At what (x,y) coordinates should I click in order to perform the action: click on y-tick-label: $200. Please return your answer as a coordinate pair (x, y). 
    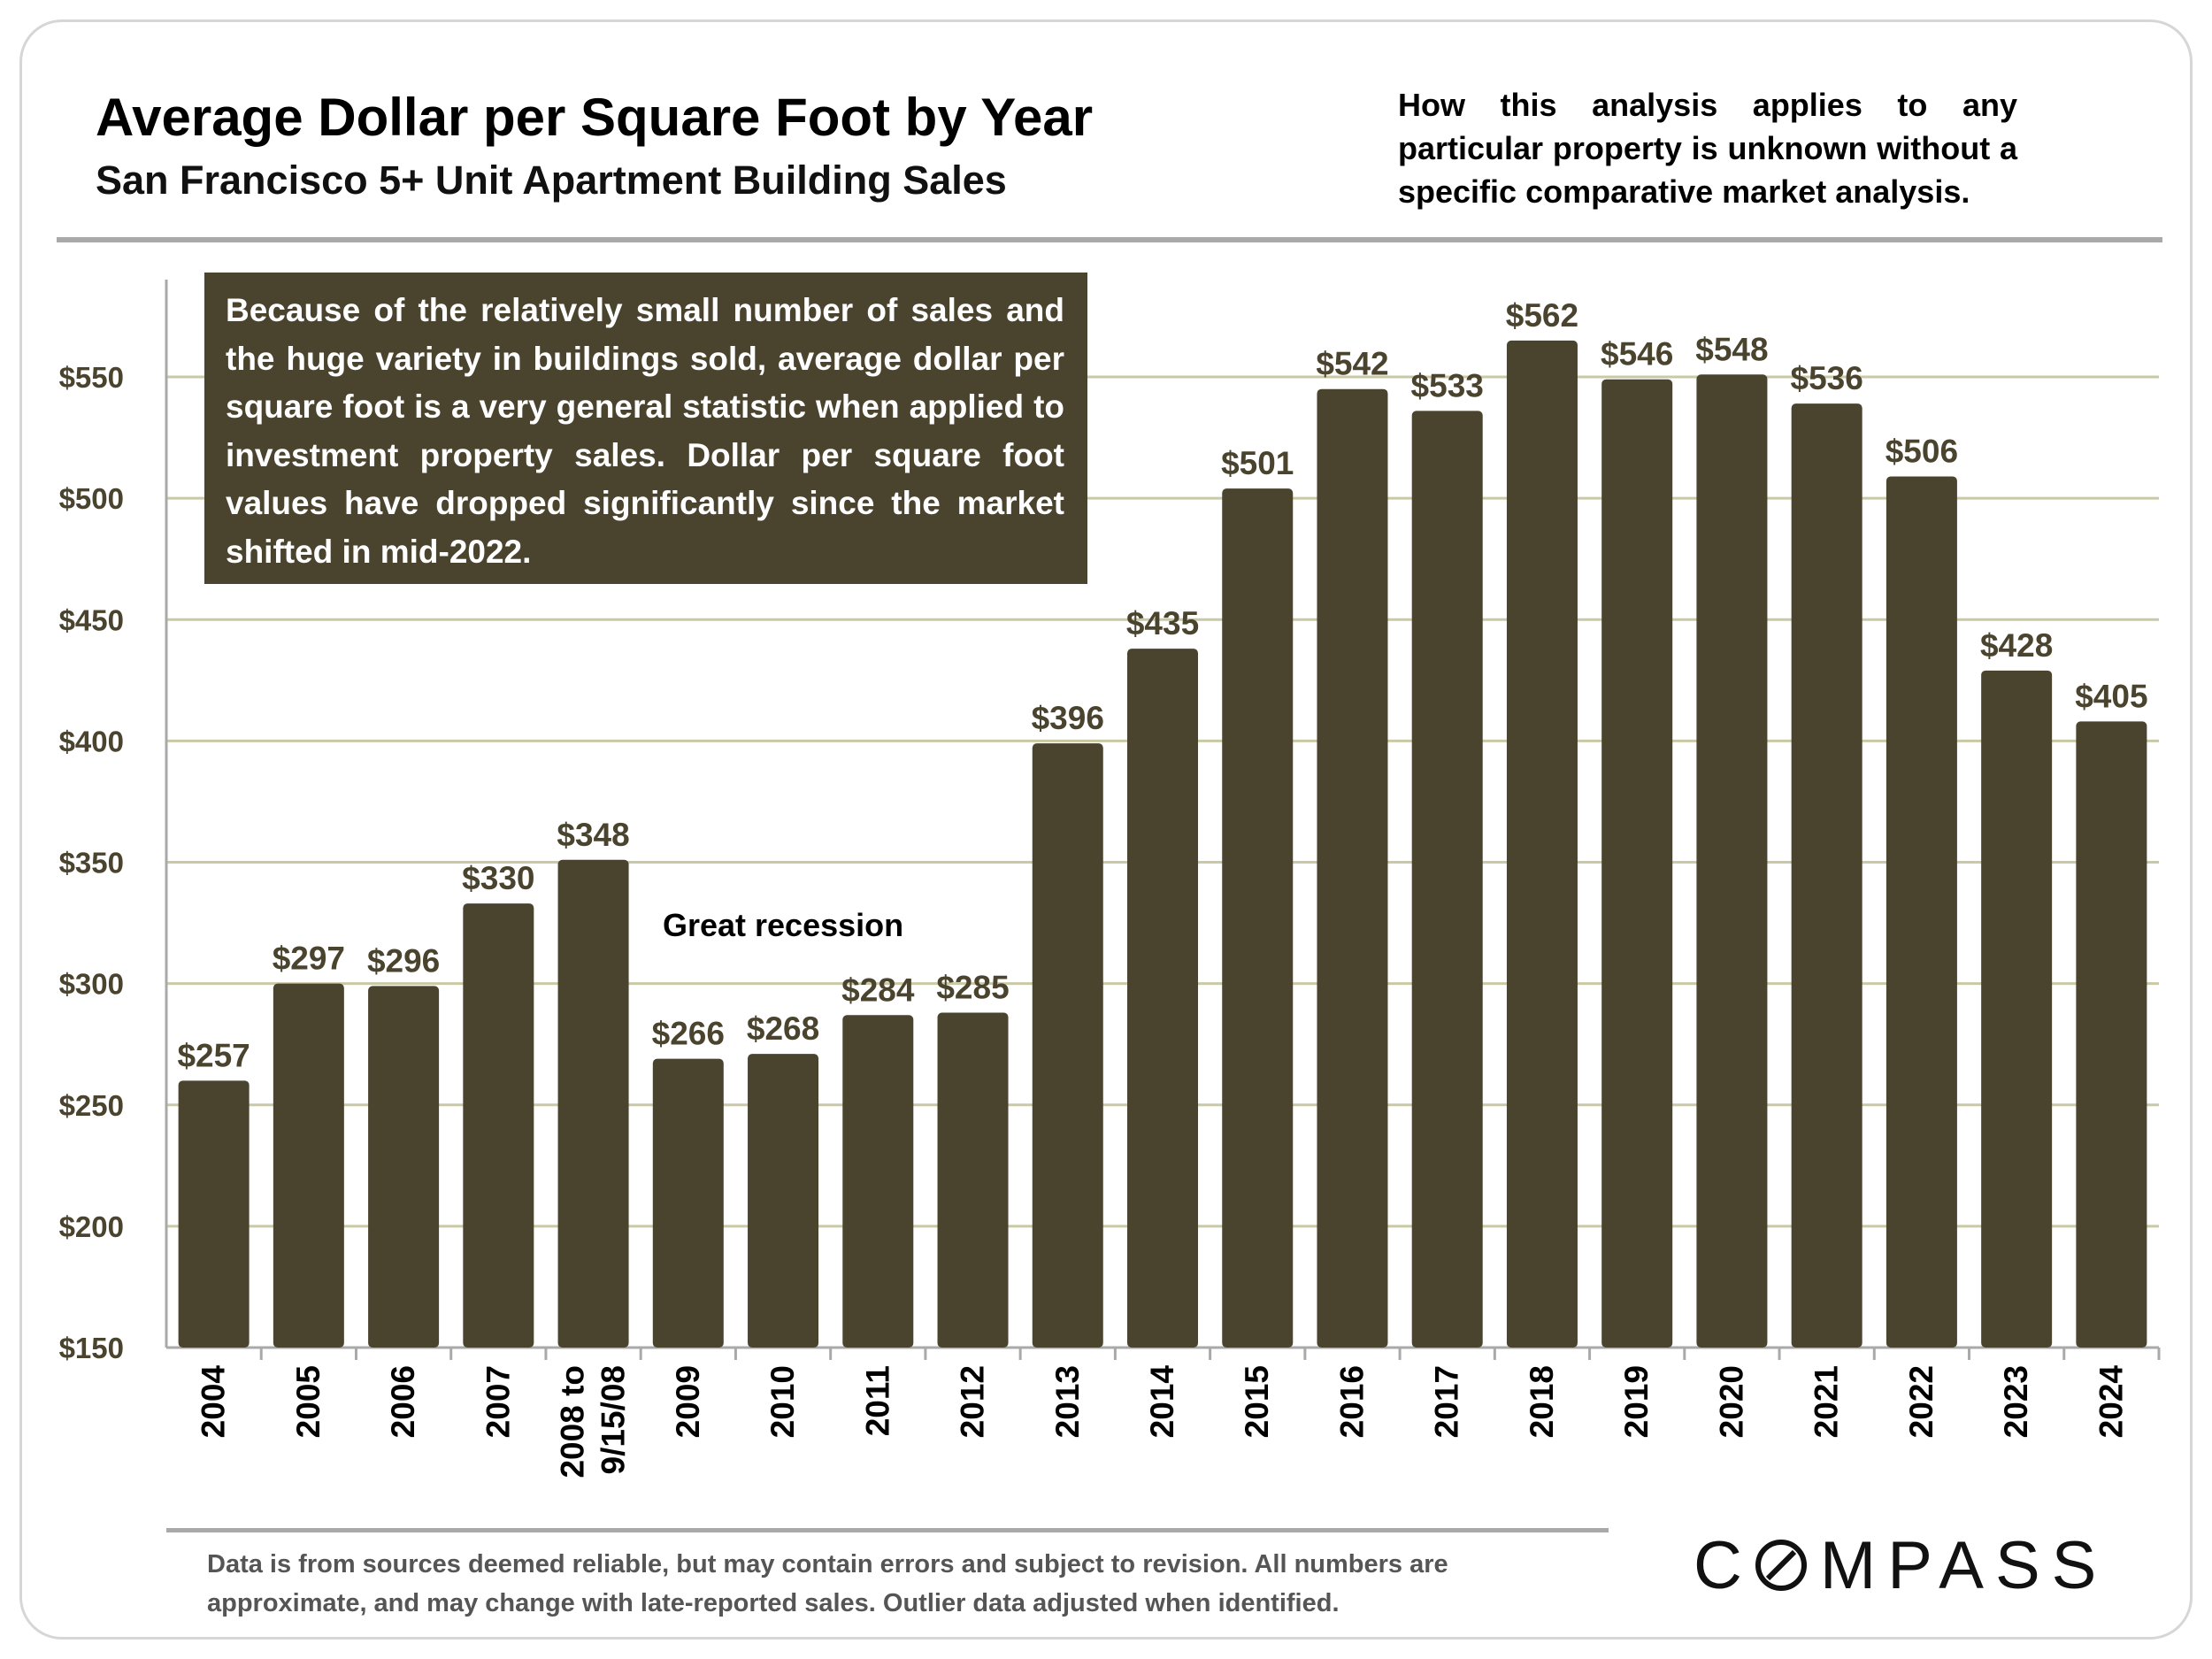
    Looking at the image, I should click on (91, 1227).